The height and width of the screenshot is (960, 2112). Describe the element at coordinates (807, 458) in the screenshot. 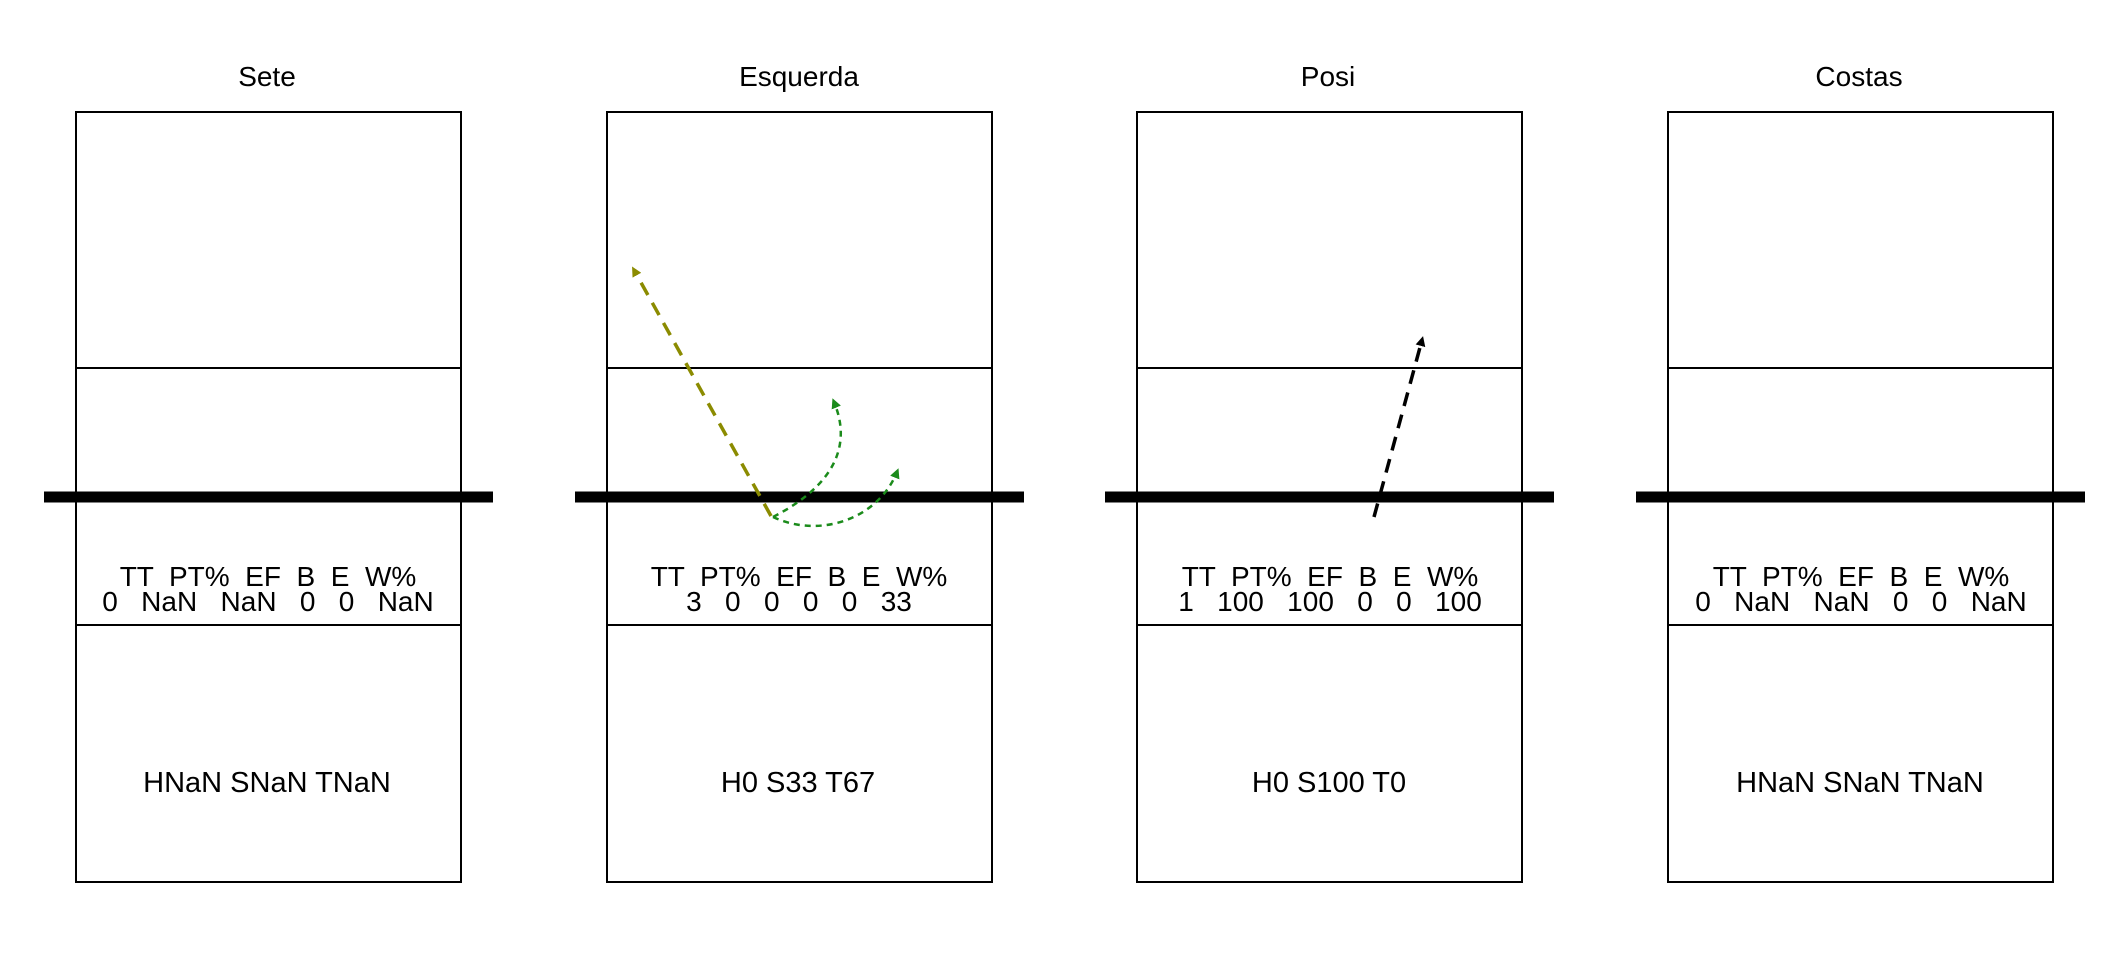

I see `attack-arrow-attack-zone` at that location.